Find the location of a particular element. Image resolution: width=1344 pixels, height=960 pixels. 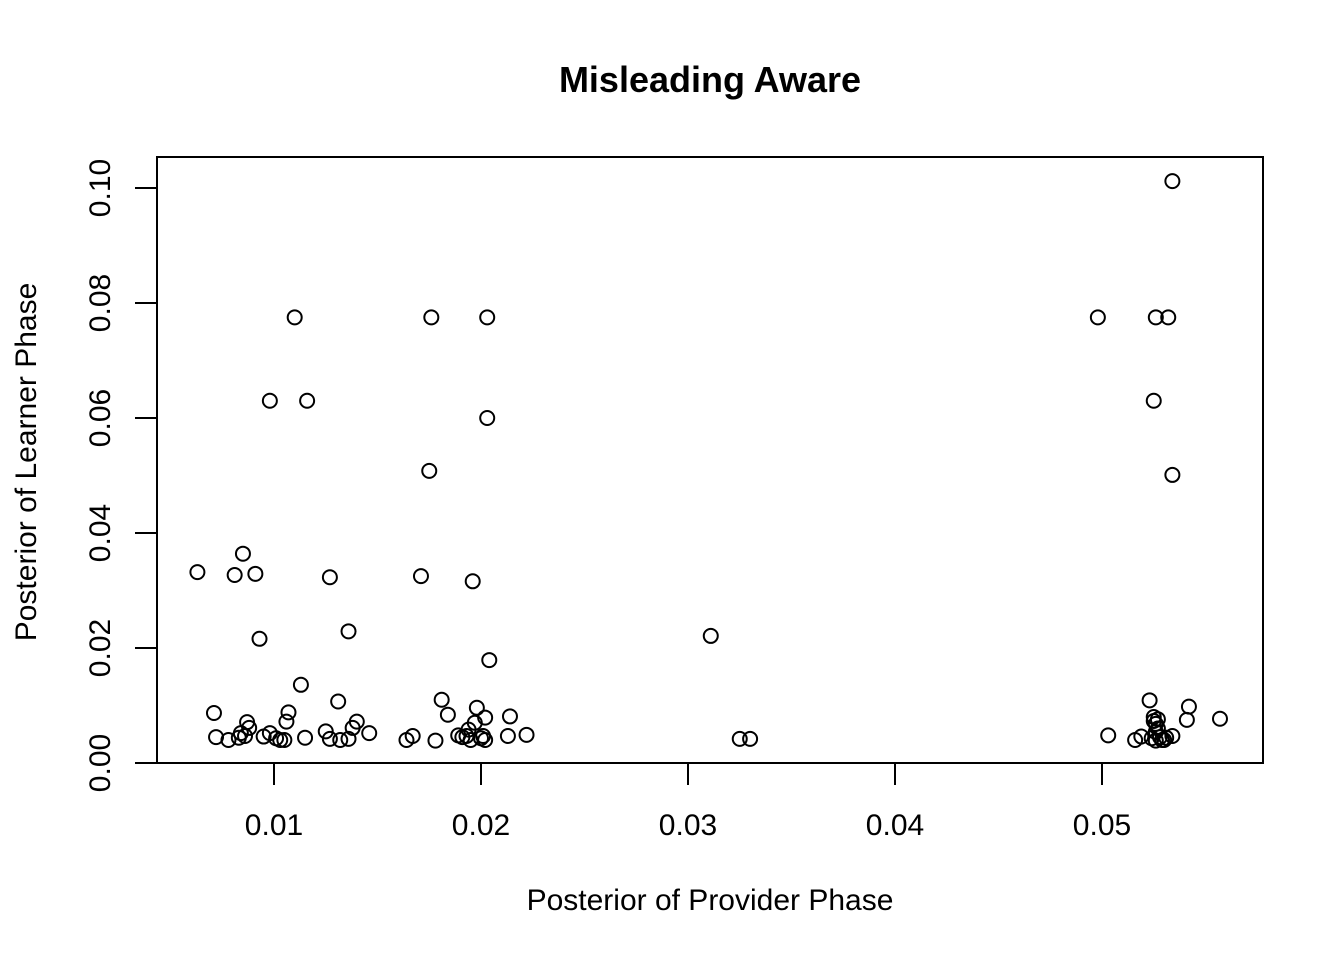

x-tick-label: 0.02 is located at coordinates (481, 825).